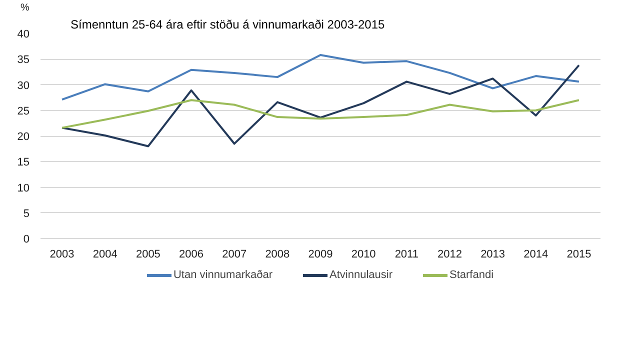  What do you see at coordinates (320, 254) in the screenshot?
I see `x-tick-label: 2009` at bounding box center [320, 254].